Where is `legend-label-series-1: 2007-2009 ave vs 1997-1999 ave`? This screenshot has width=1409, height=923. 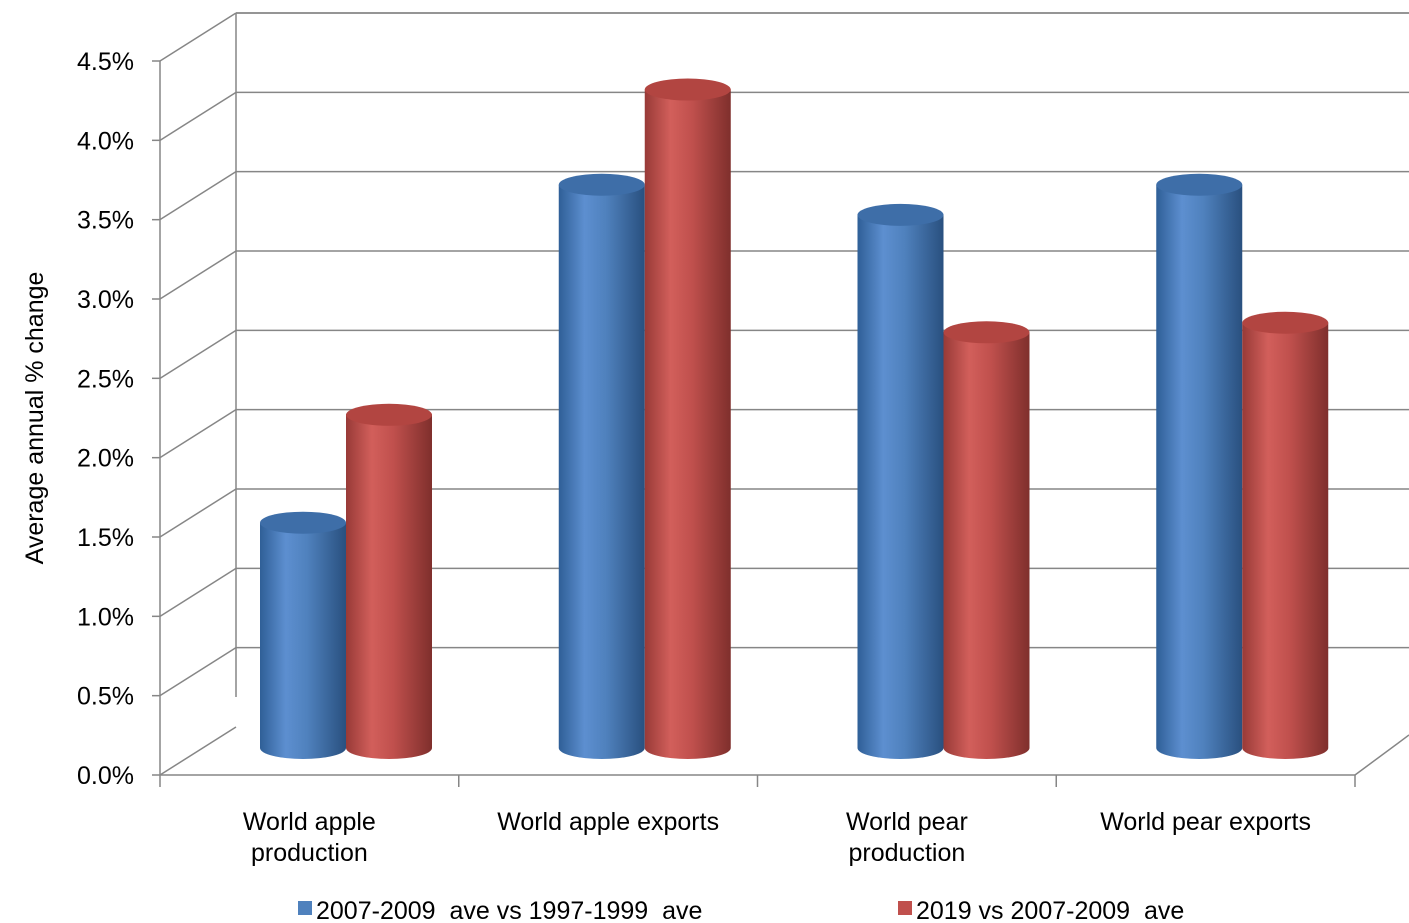 legend-label-series-1: 2007-2009 ave vs 1997-1999 ave is located at coordinates (509, 910).